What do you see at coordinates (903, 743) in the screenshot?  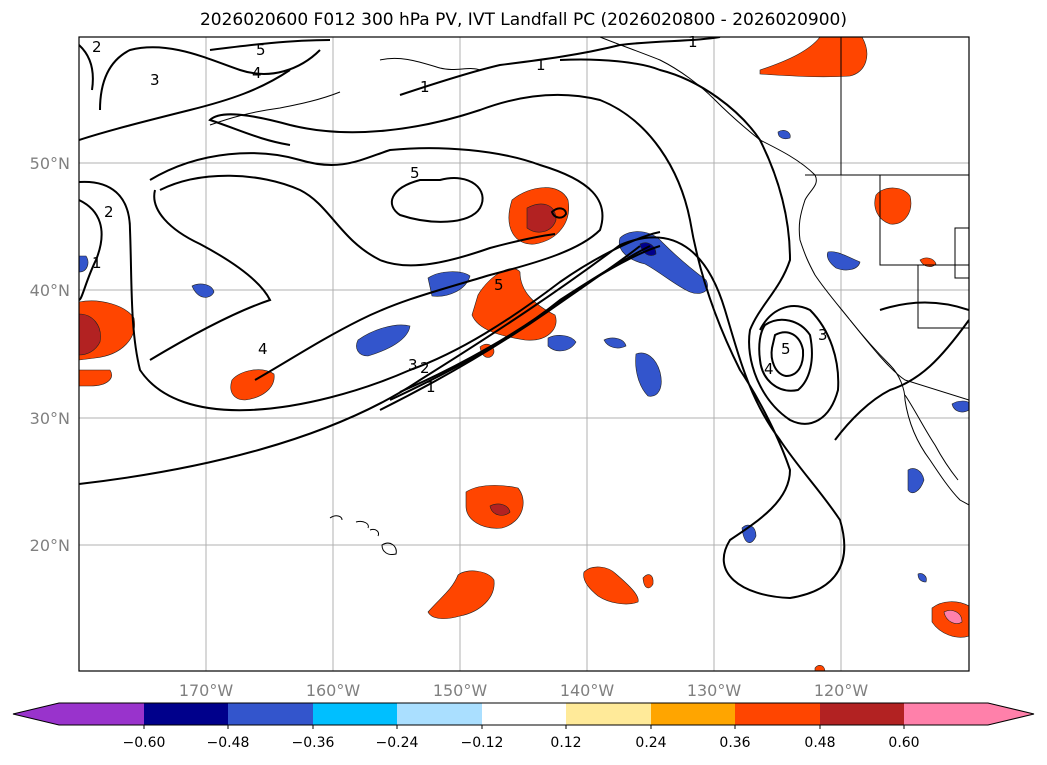 I see `colorbar-tick-label: 0.60` at bounding box center [903, 743].